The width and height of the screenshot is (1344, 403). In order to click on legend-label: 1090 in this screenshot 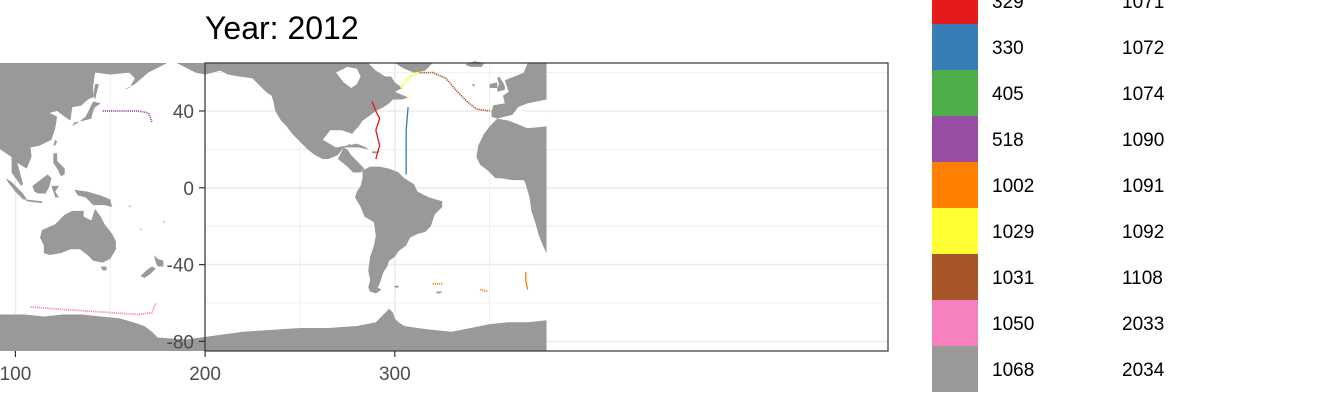, I will do `click(1143, 140)`.